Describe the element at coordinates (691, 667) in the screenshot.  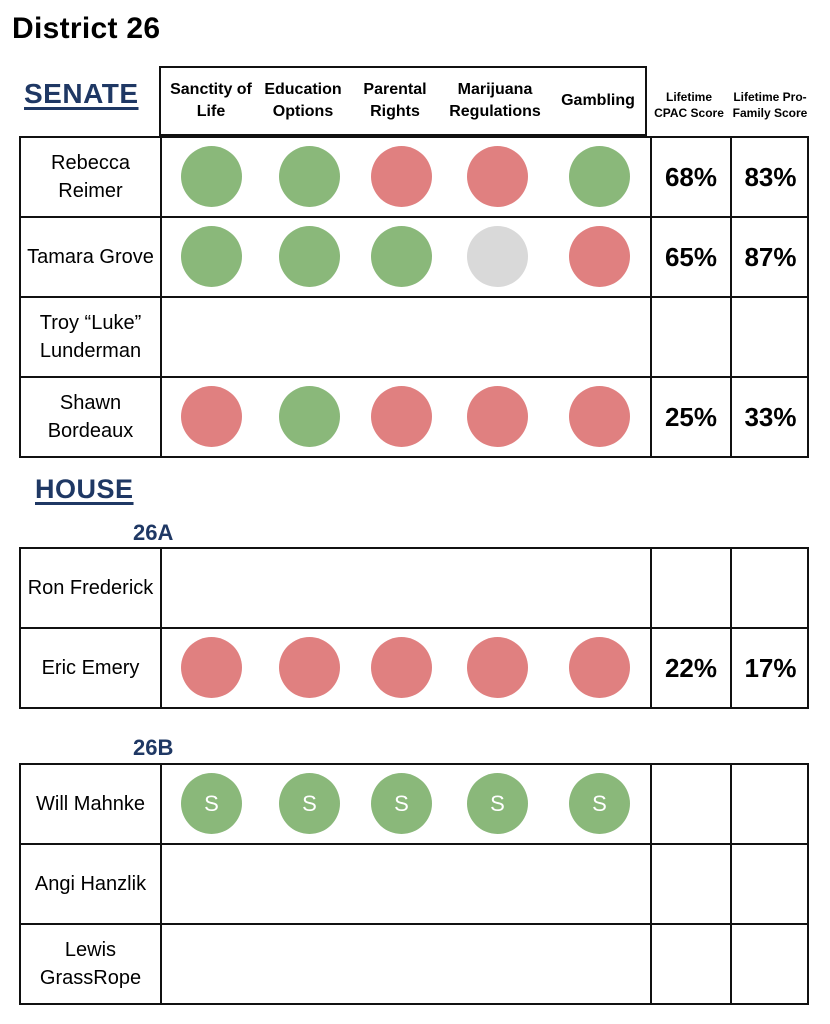
I see `cpac-score: 22%` at that location.